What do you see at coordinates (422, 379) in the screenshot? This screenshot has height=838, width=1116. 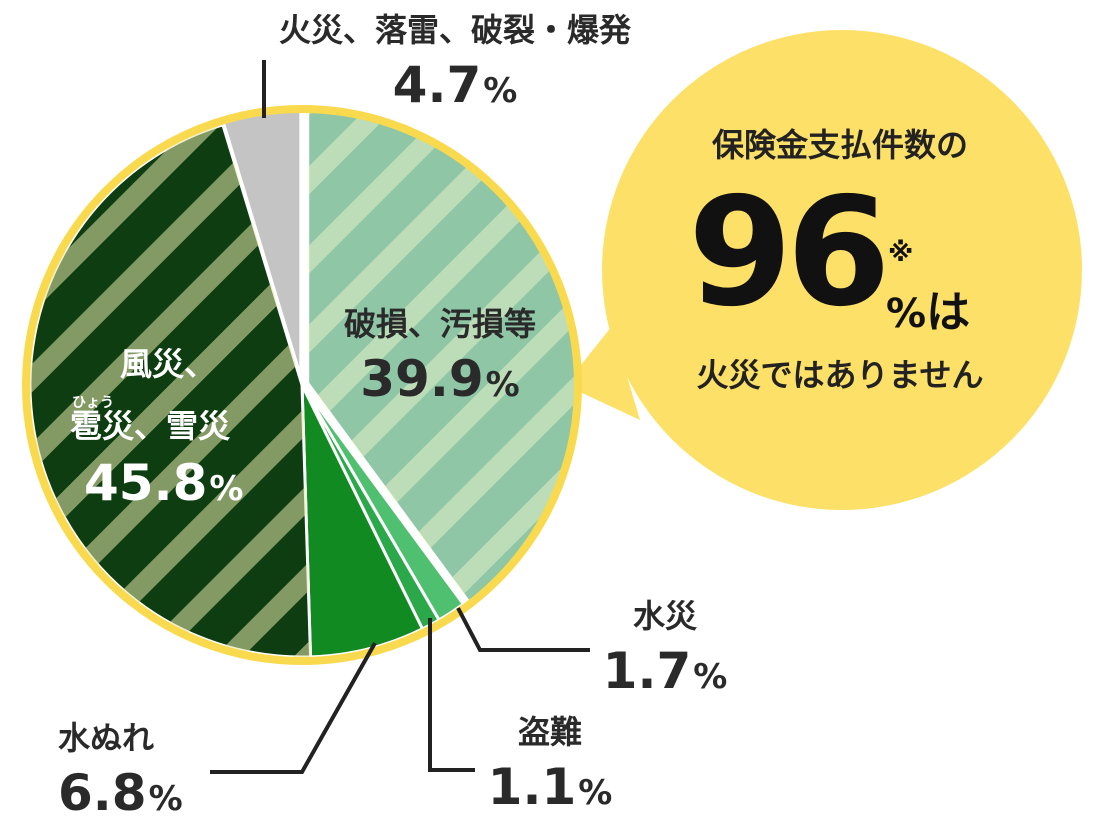 I see `slice-value-damage: 39.9` at bounding box center [422, 379].